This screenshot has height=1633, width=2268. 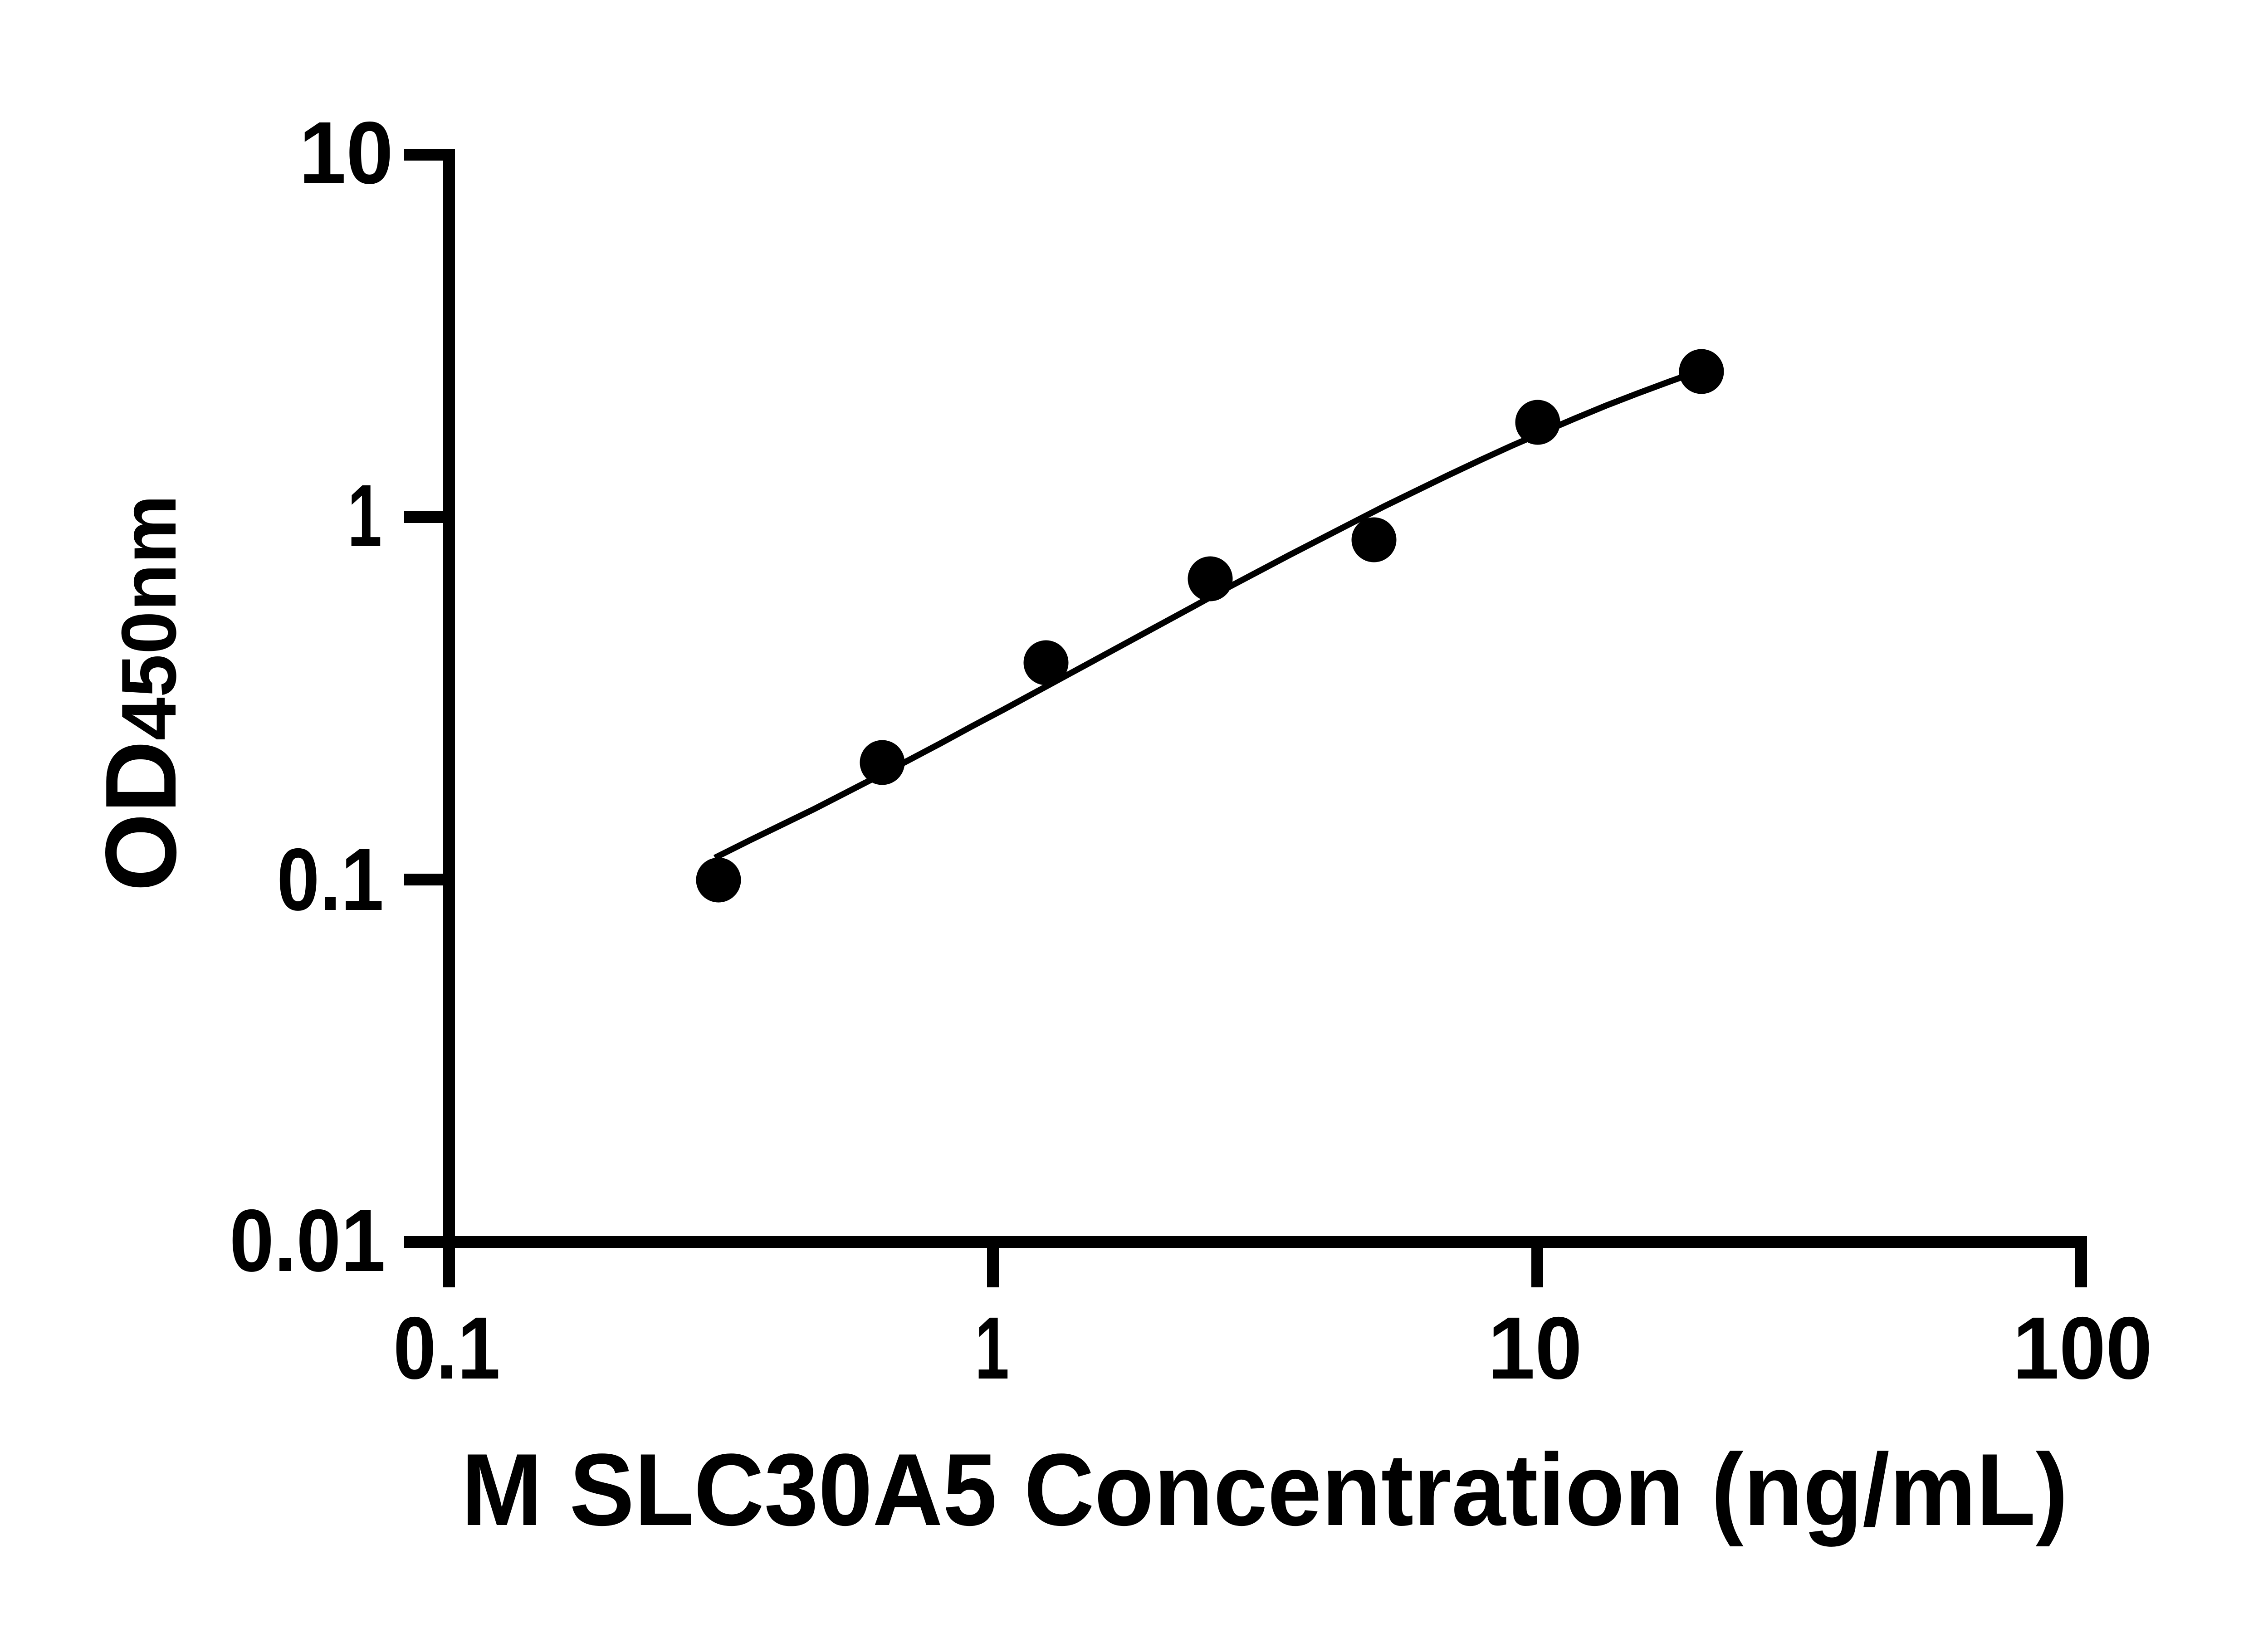 What do you see at coordinates (1265, 1489) in the screenshot?
I see `svg-text:M SLC30A5 Concentration (ng/mL: M SLC30A5 Concentration (ng/mL)` at bounding box center [1265, 1489].